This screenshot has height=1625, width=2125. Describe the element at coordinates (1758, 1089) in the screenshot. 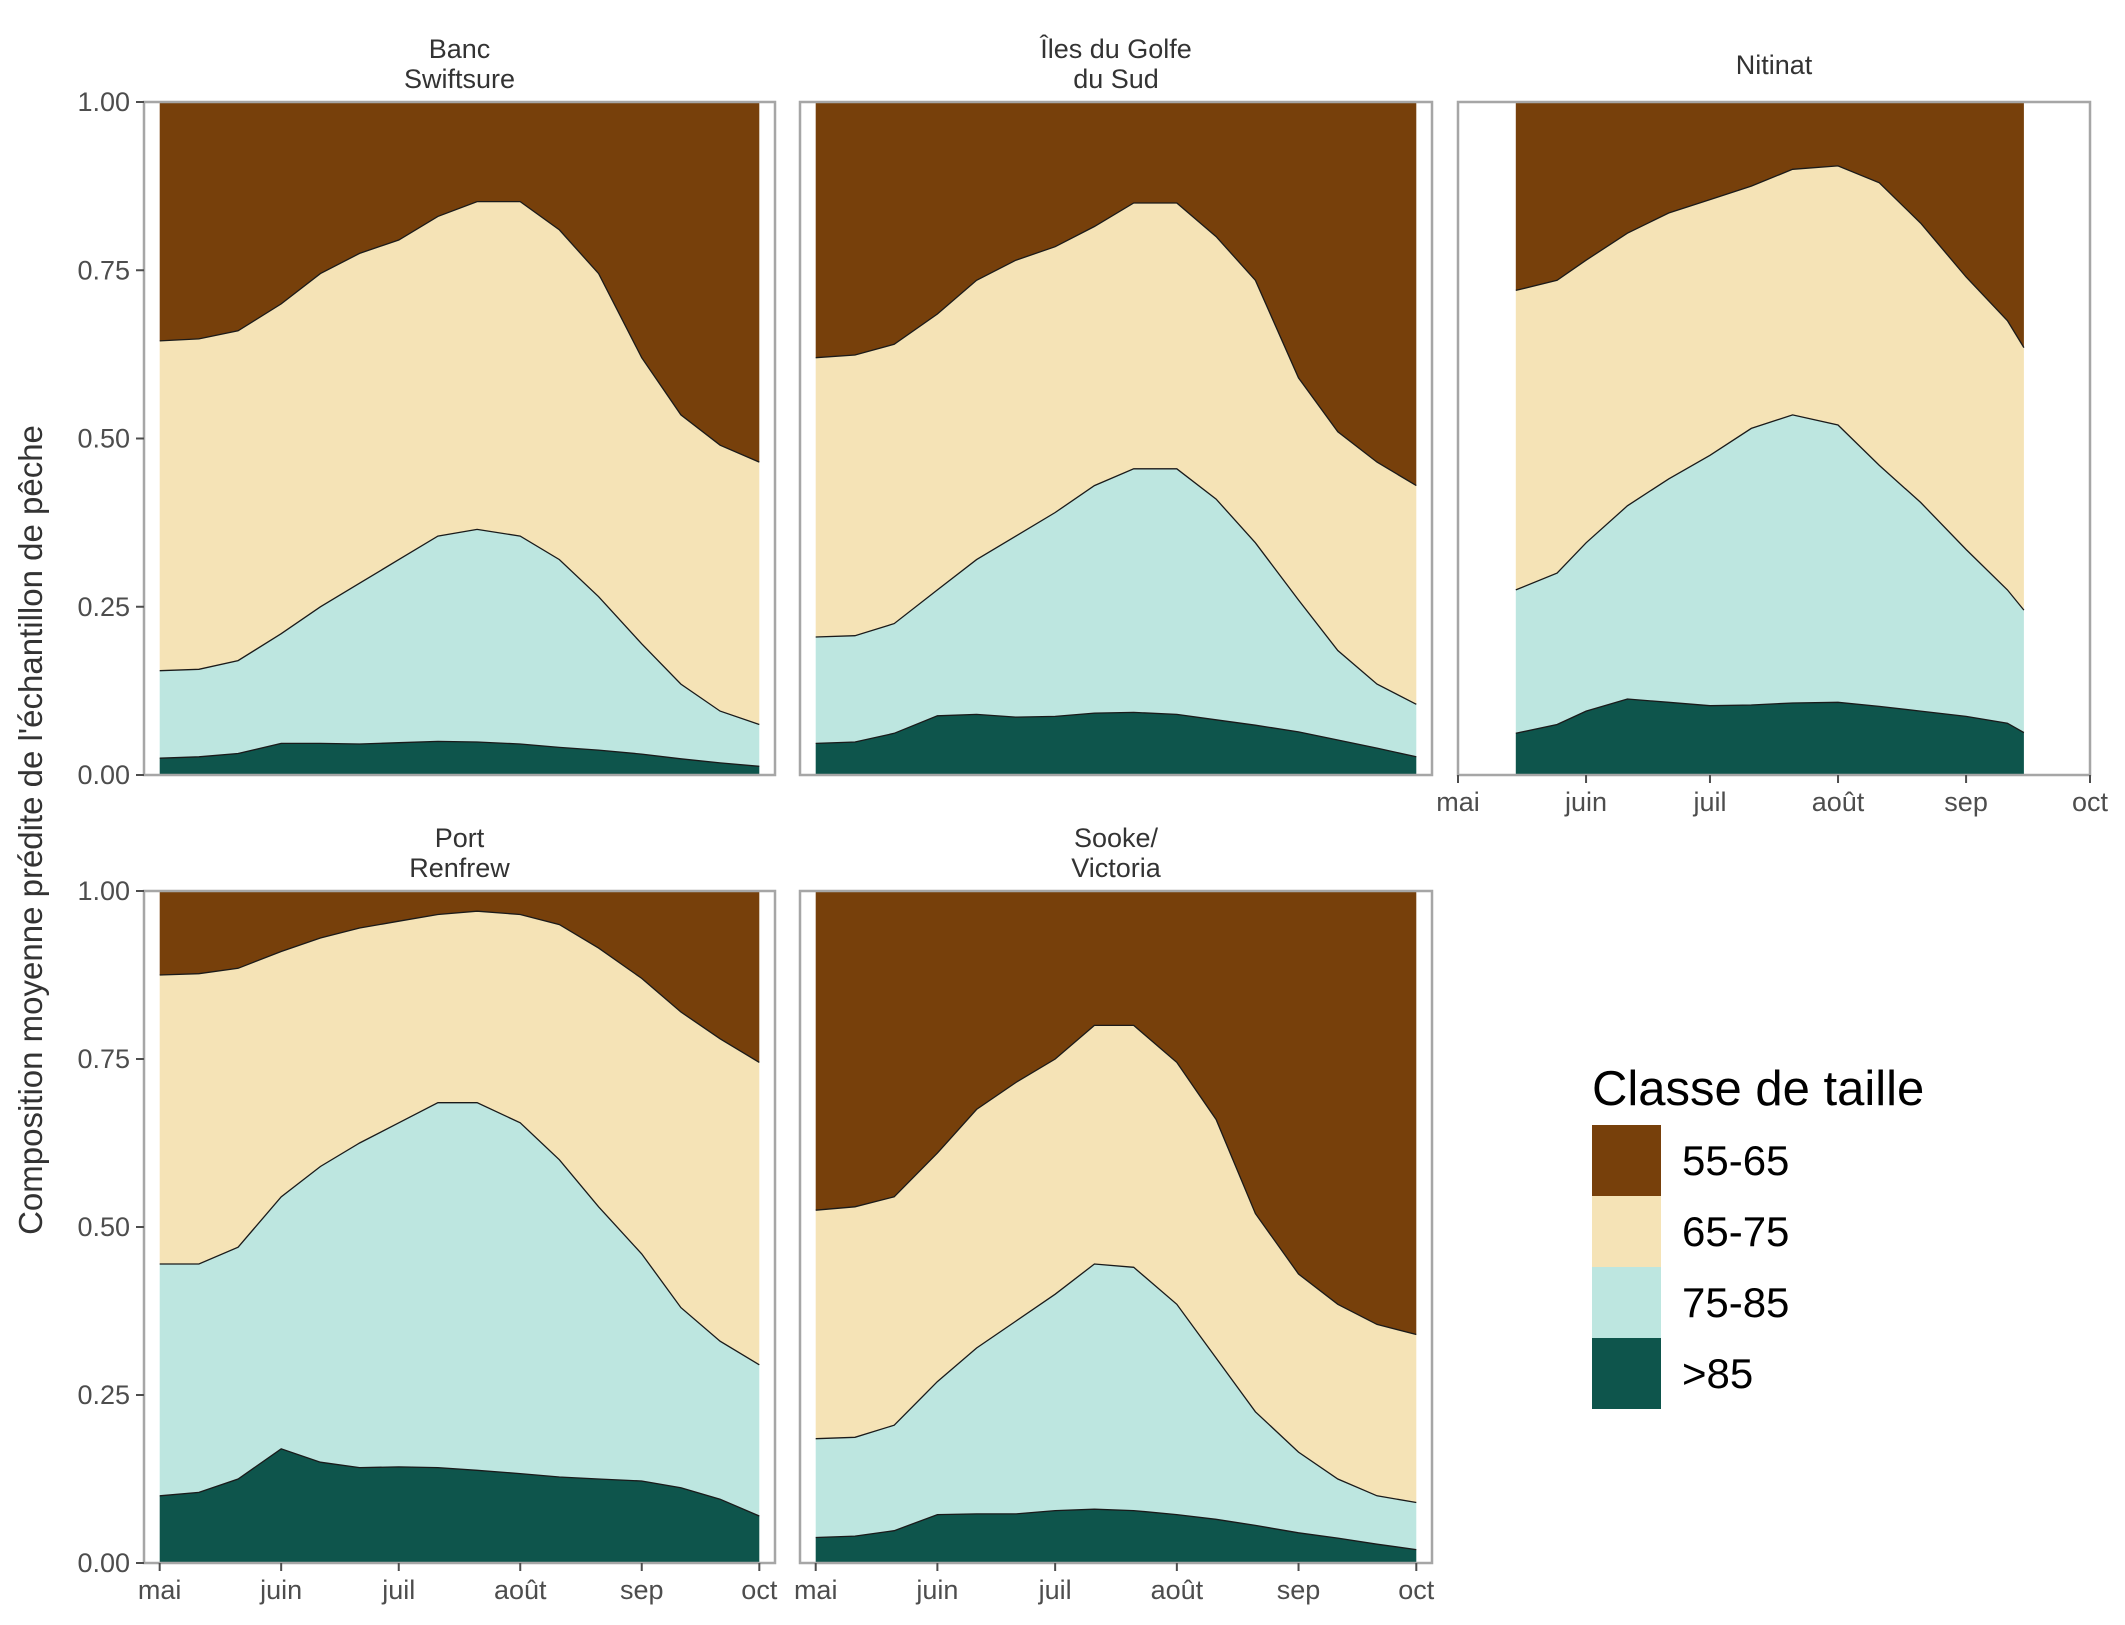

I see `legend-title: Classe de taille` at that location.